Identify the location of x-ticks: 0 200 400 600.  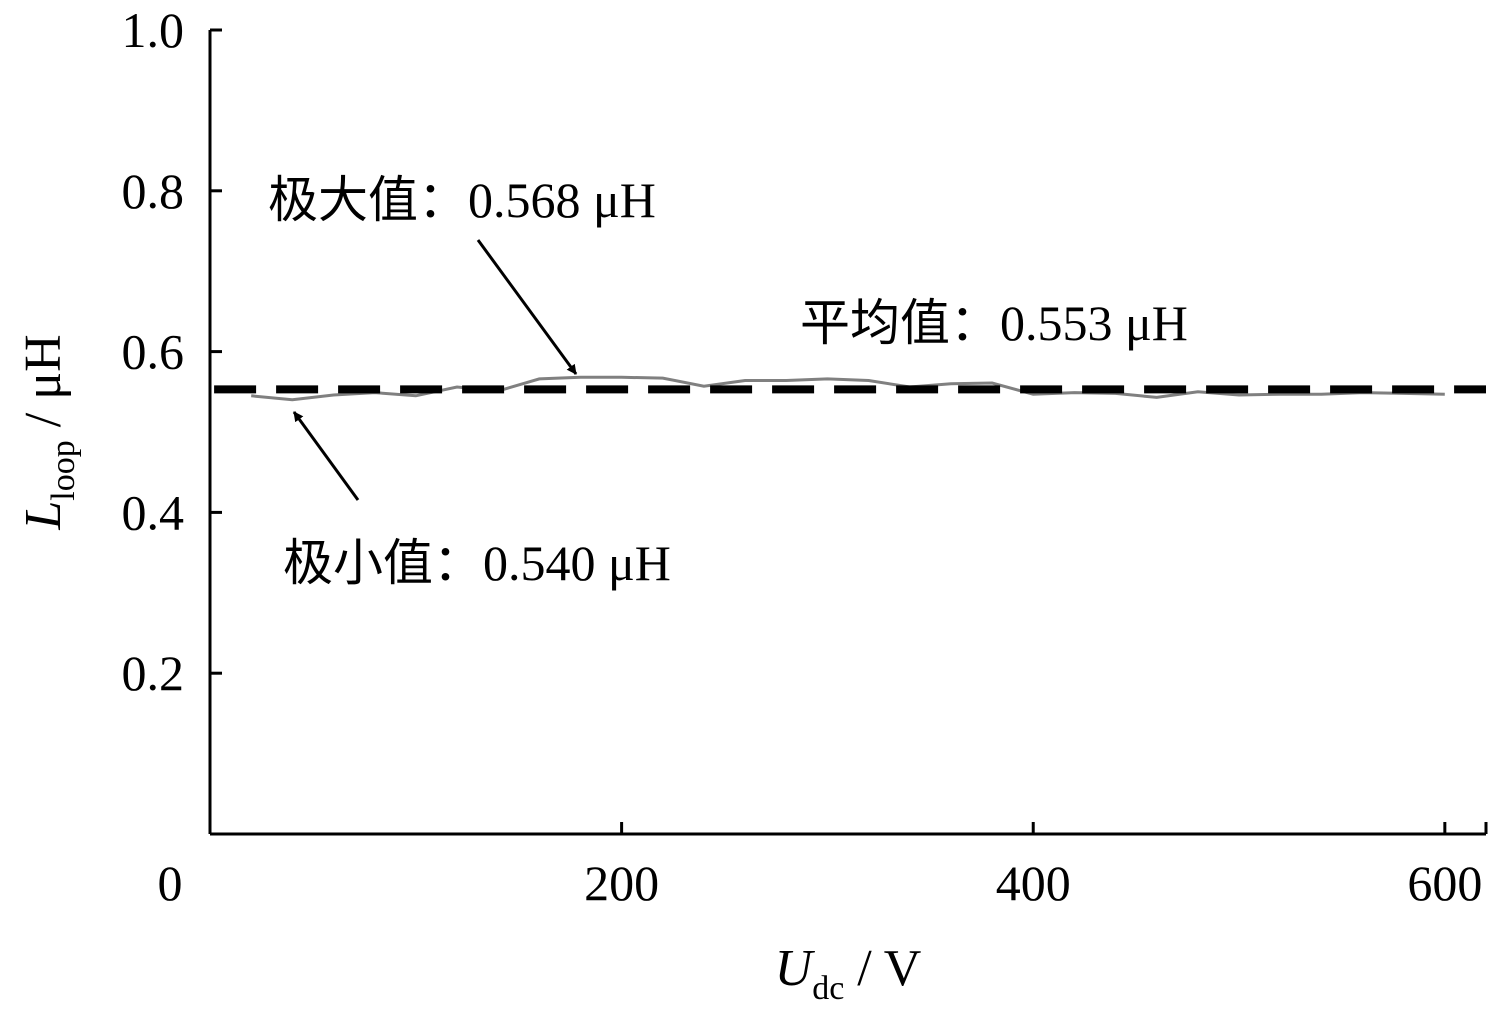
(823, 866).